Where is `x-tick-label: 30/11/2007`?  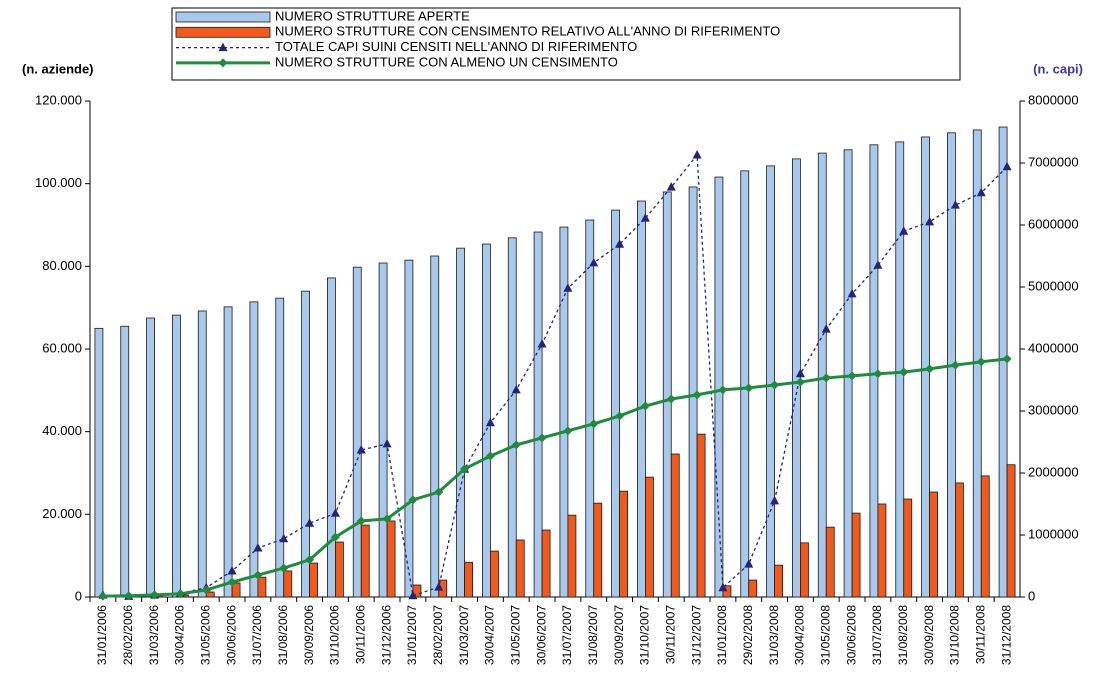
x-tick-label: 30/11/2007 is located at coordinates (670, 634).